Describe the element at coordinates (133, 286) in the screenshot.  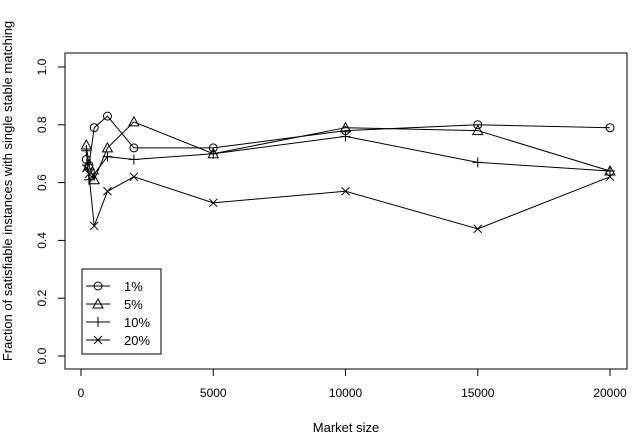
I see `legend-label: 1%` at that location.